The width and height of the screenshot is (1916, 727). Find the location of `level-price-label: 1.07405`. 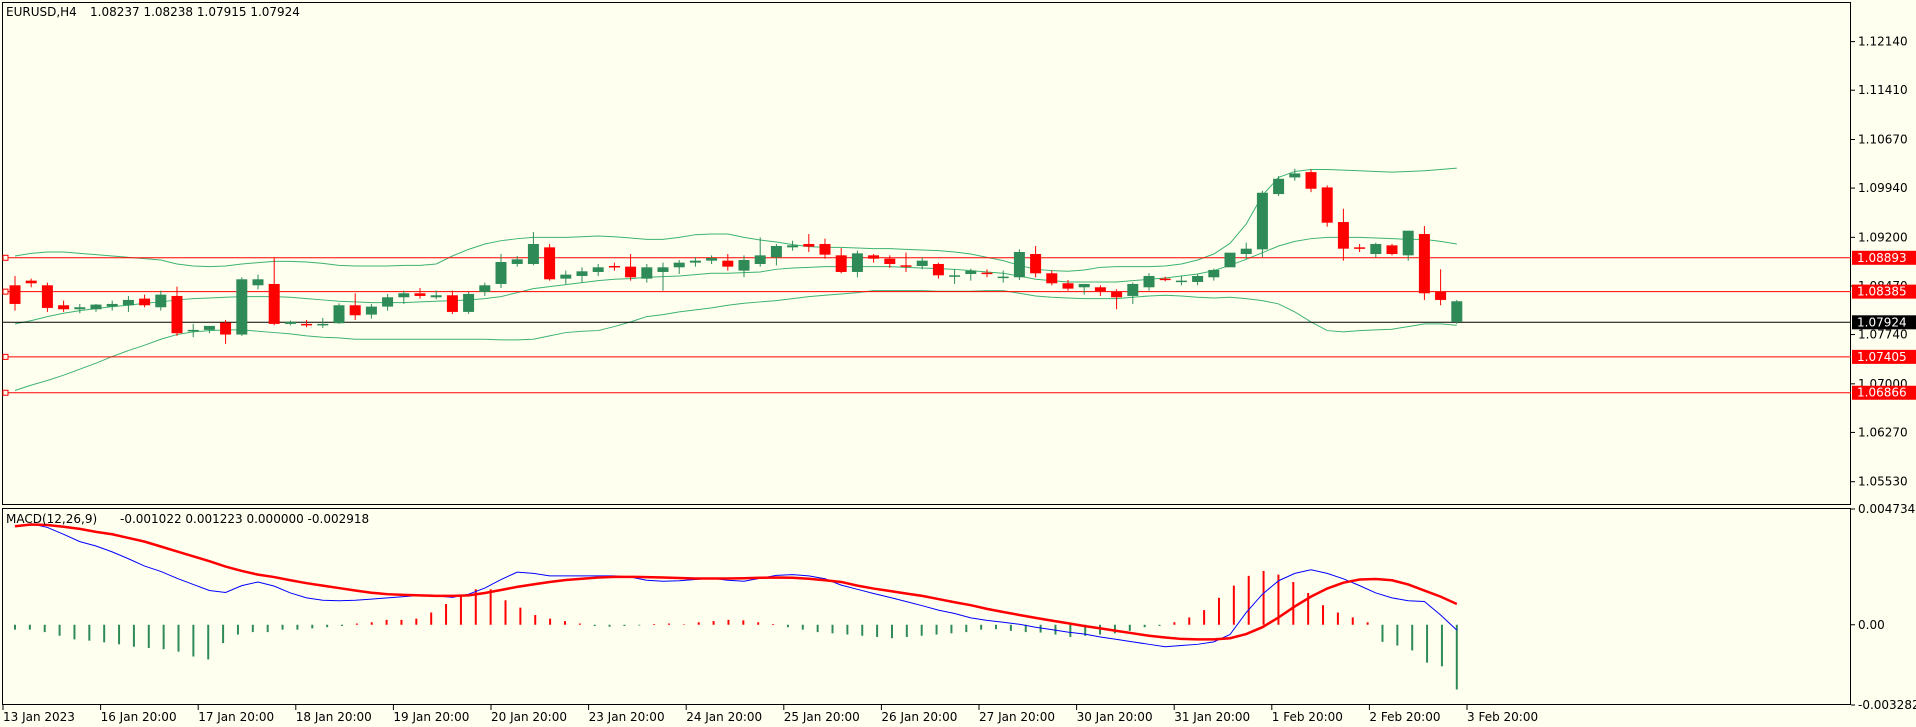

level-price-label: 1.07405 is located at coordinates (1882, 357).